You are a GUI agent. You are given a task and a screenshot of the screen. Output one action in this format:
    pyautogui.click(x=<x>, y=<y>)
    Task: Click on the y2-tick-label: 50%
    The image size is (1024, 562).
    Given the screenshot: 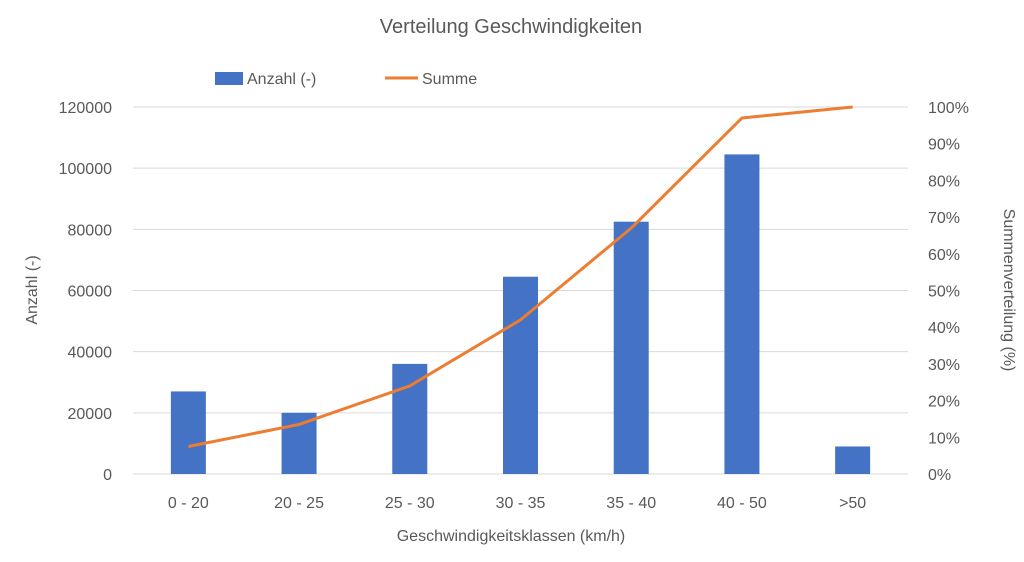 What is the action you would take?
    pyautogui.click(x=944, y=292)
    